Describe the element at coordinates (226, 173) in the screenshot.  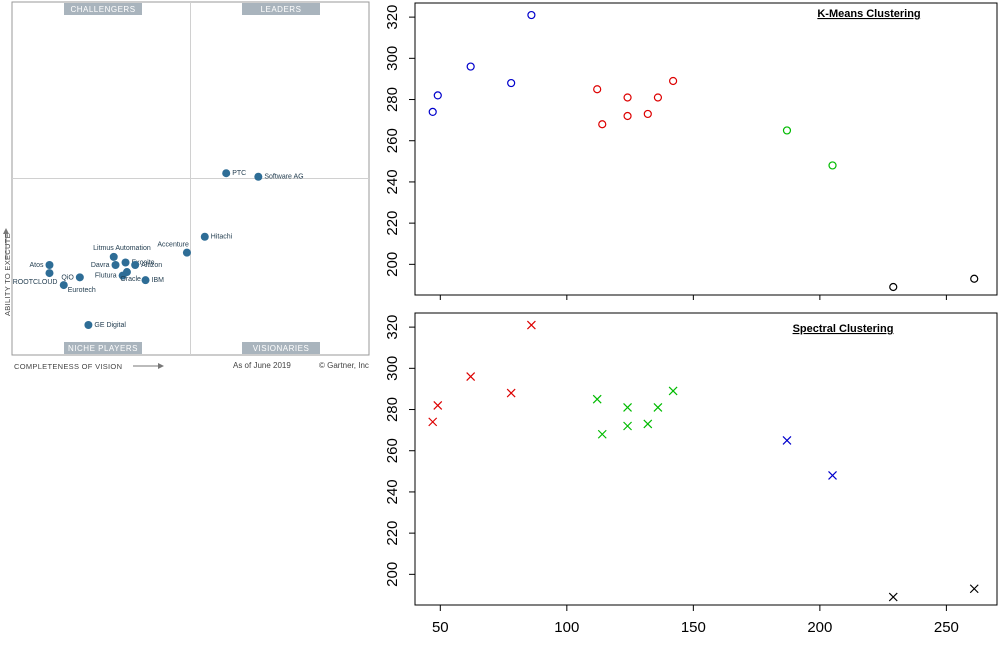
I see `vendor-point-ptc` at that location.